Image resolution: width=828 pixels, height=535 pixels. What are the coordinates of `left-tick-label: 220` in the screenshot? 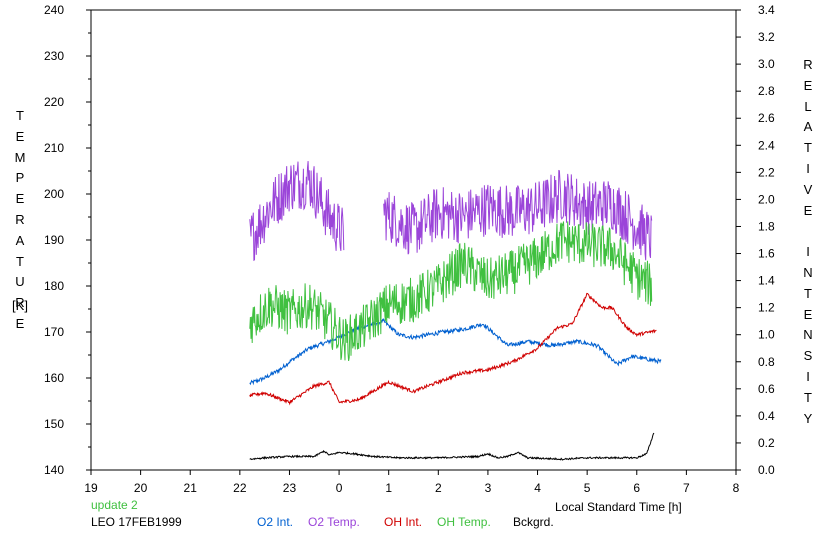 It's located at (54, 102).